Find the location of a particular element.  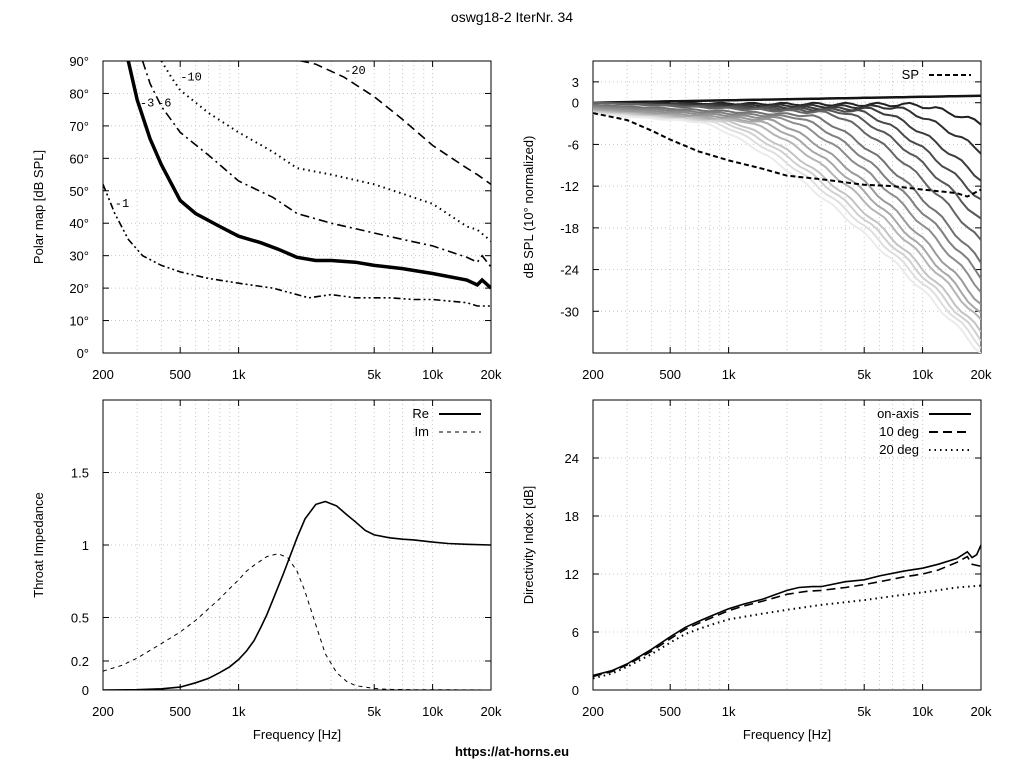

series-line--6 is located at coordinates (316, 164).